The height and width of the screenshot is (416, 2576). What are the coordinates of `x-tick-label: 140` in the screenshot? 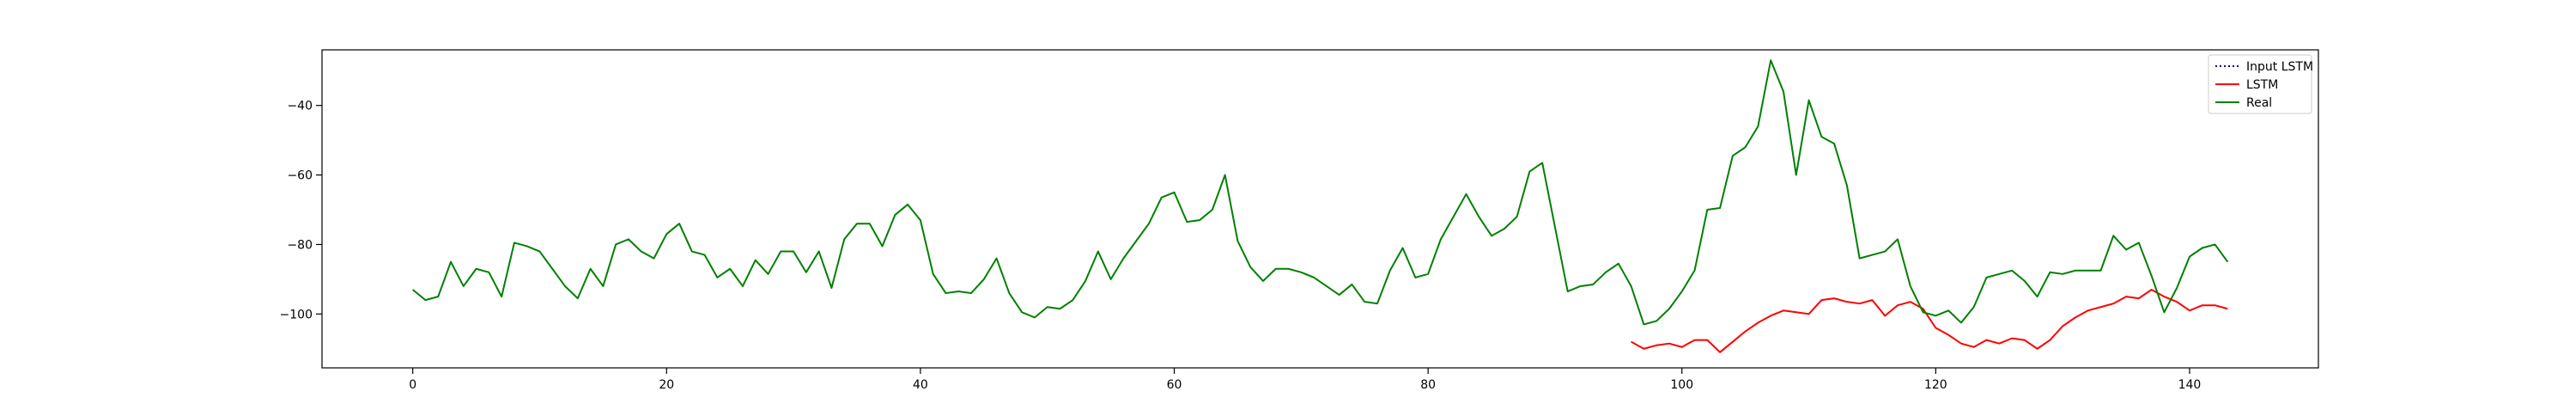 It's located at (2190, 385).